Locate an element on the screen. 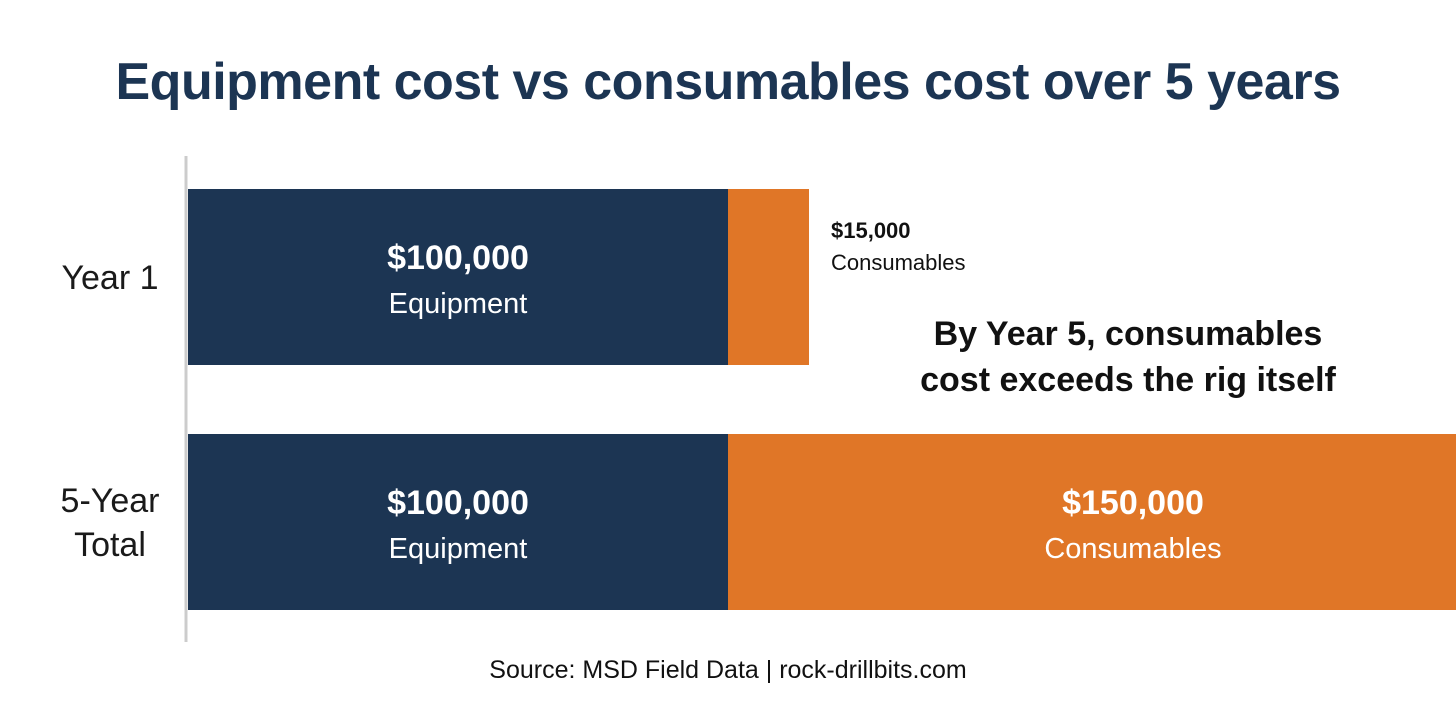  data-label-value: $150,000 is located at coordinates (1133, 503).